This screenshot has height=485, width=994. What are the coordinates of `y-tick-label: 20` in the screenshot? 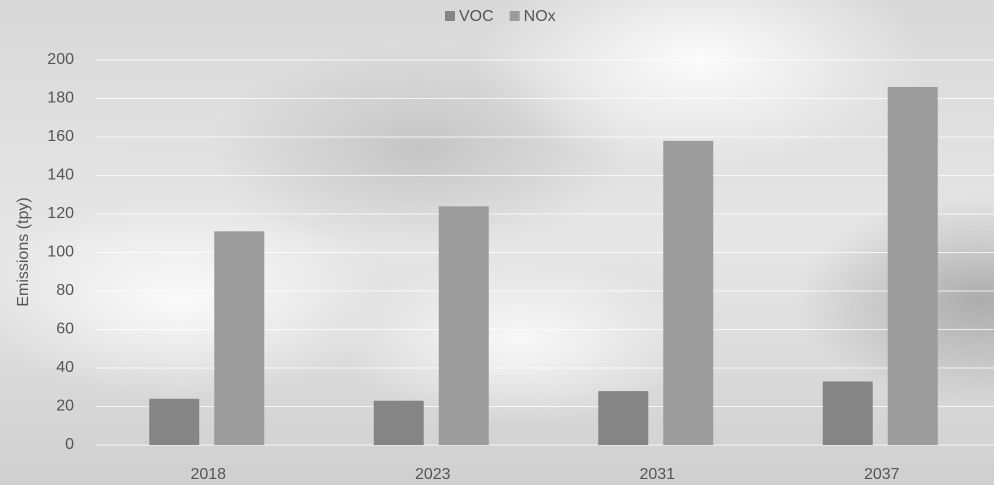 It's located at (65, 406).